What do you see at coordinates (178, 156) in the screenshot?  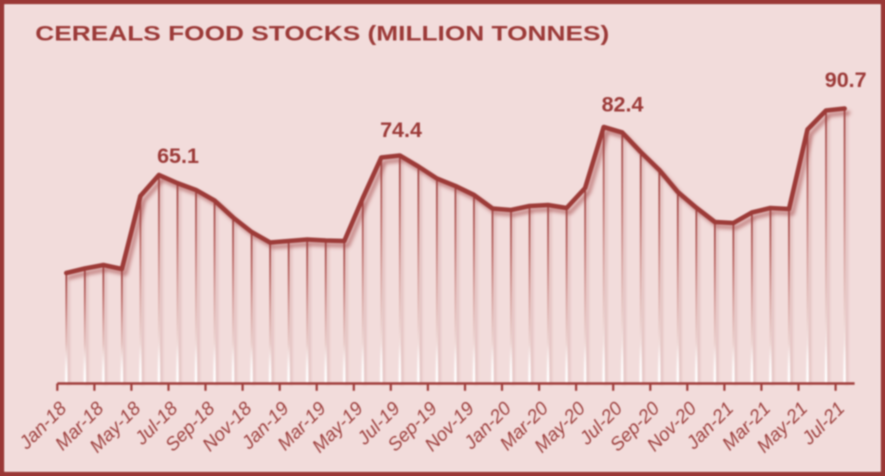 I see `svg-text: 65.1` at bounding box center [178, 156].